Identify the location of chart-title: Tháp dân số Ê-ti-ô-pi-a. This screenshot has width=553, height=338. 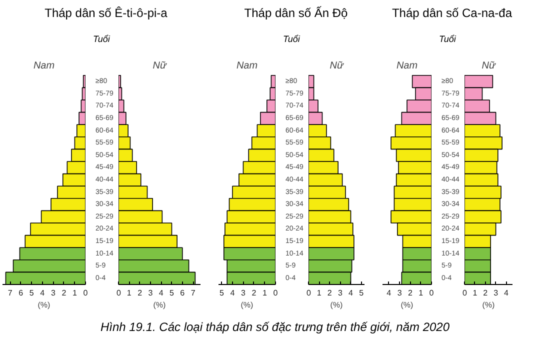
(106, 13).